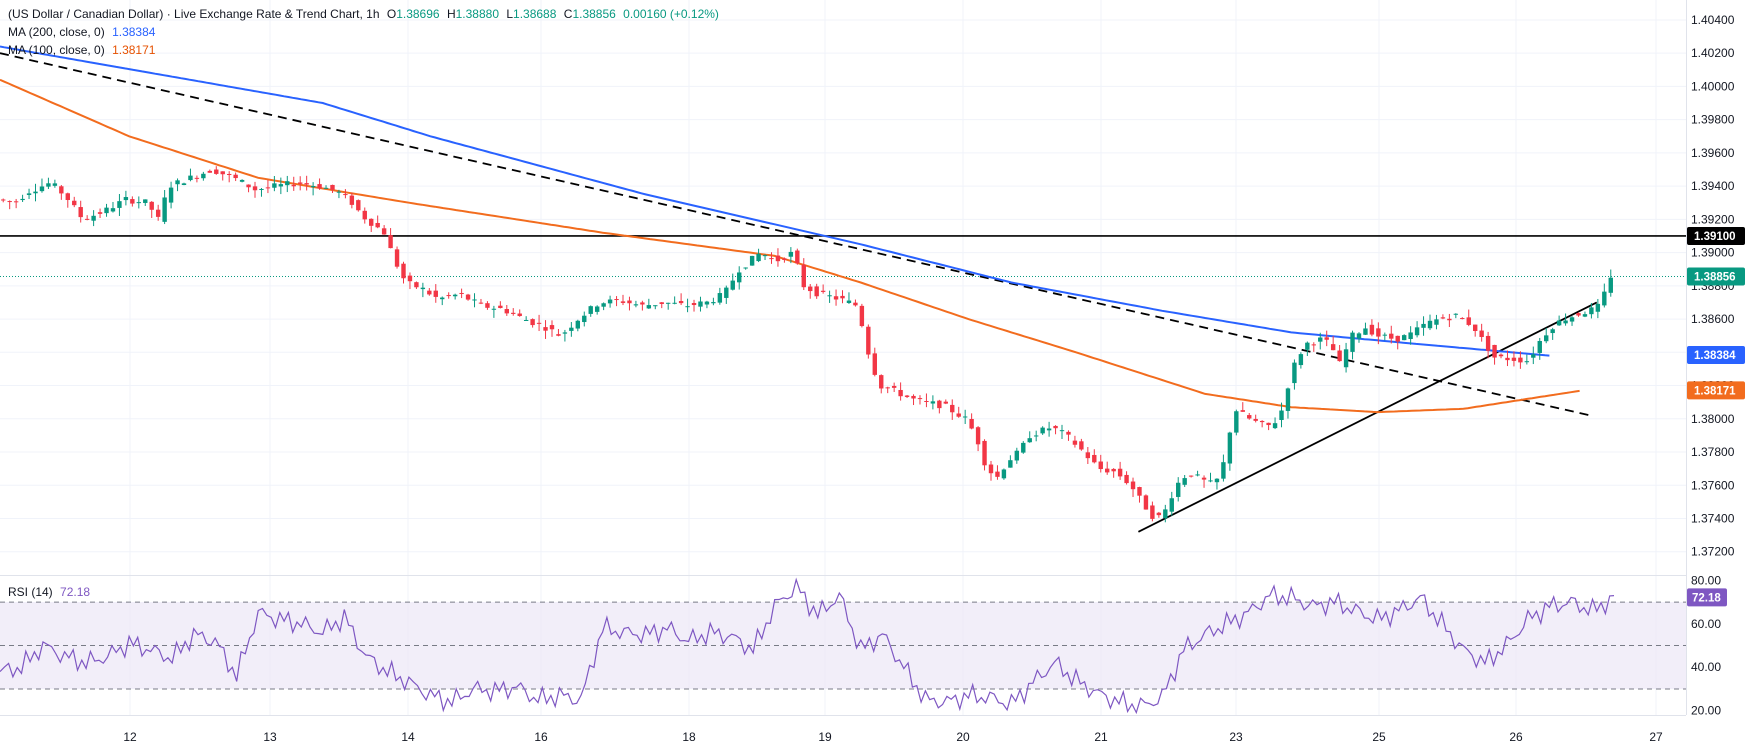  Describe the element at coordinates (1715, 237) in the screenshot. I see `price-tag-label: 1.39100` at that location.